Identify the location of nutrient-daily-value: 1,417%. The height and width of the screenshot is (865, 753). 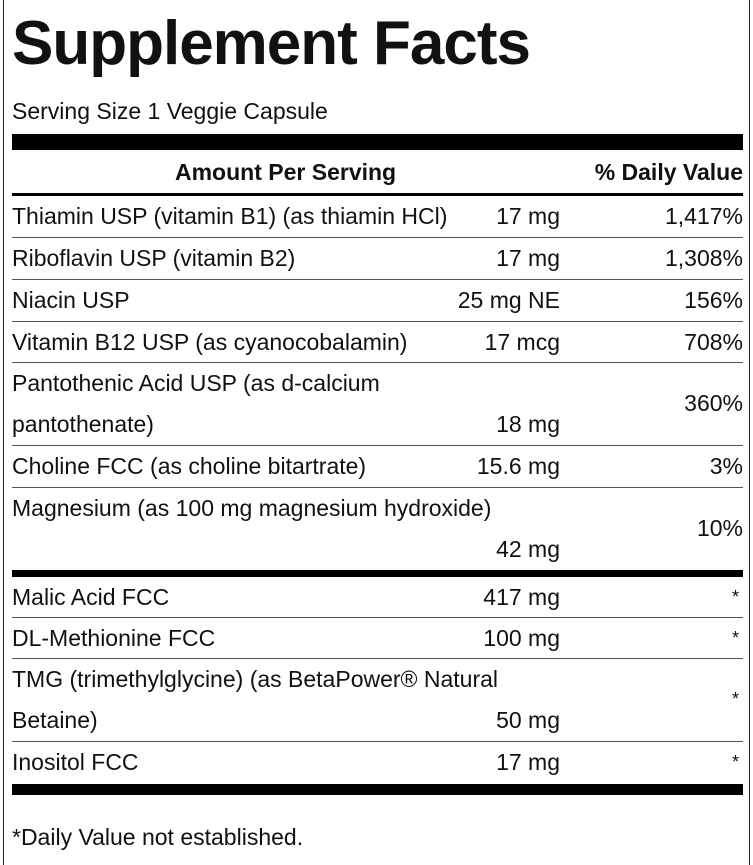
(703, 216).